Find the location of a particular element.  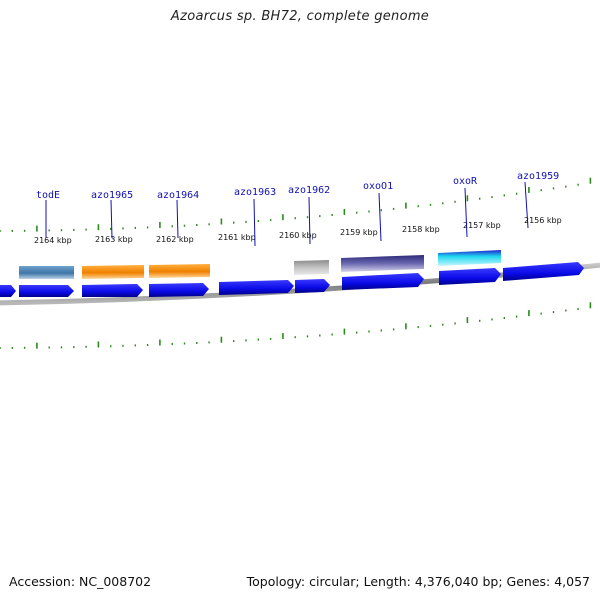

genome-title: Azoarcus sp. BH72, complete genome is located at coordinates (300, 16).